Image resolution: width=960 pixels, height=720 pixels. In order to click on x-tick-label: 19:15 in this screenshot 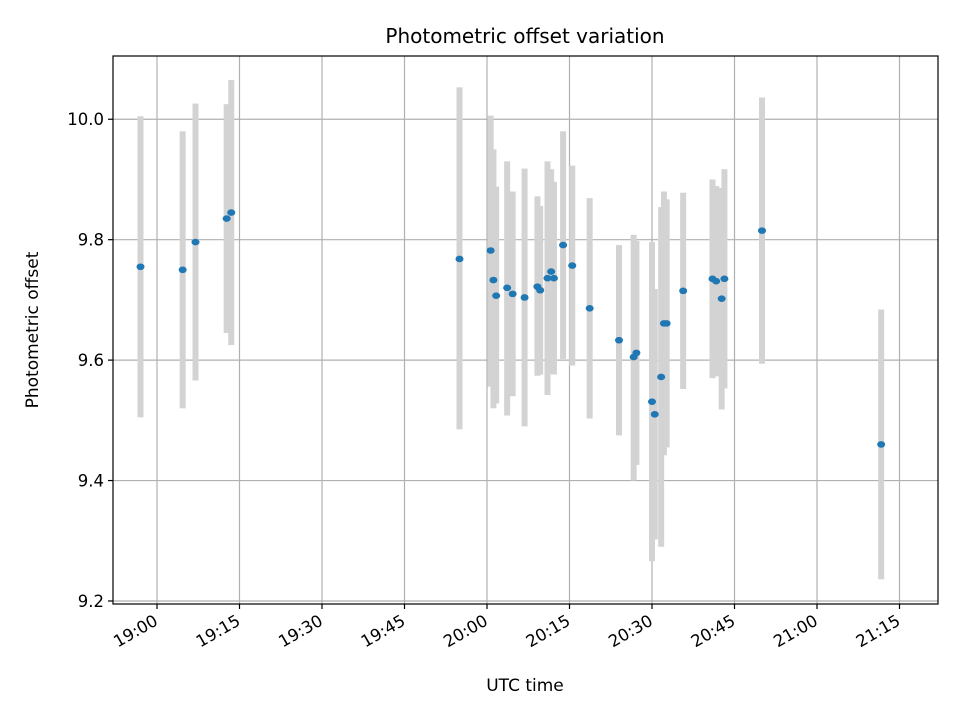, I will do `click(218, 631)`.